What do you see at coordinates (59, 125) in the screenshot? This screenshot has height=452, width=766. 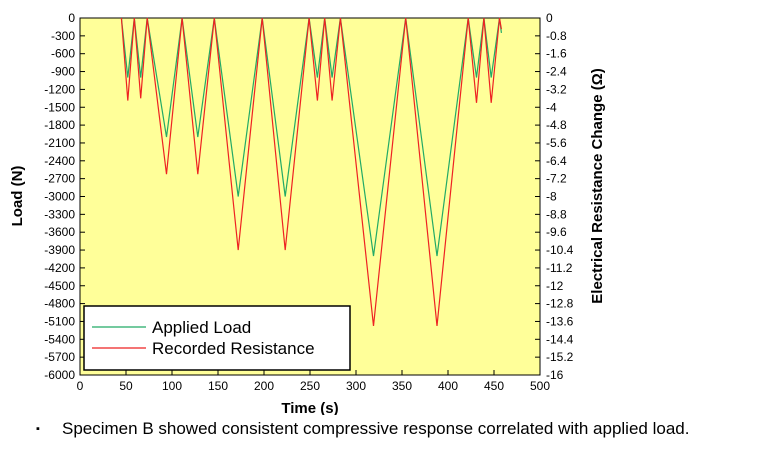 I see `y-tick-label: -1800` at bounding box center [59, 125].